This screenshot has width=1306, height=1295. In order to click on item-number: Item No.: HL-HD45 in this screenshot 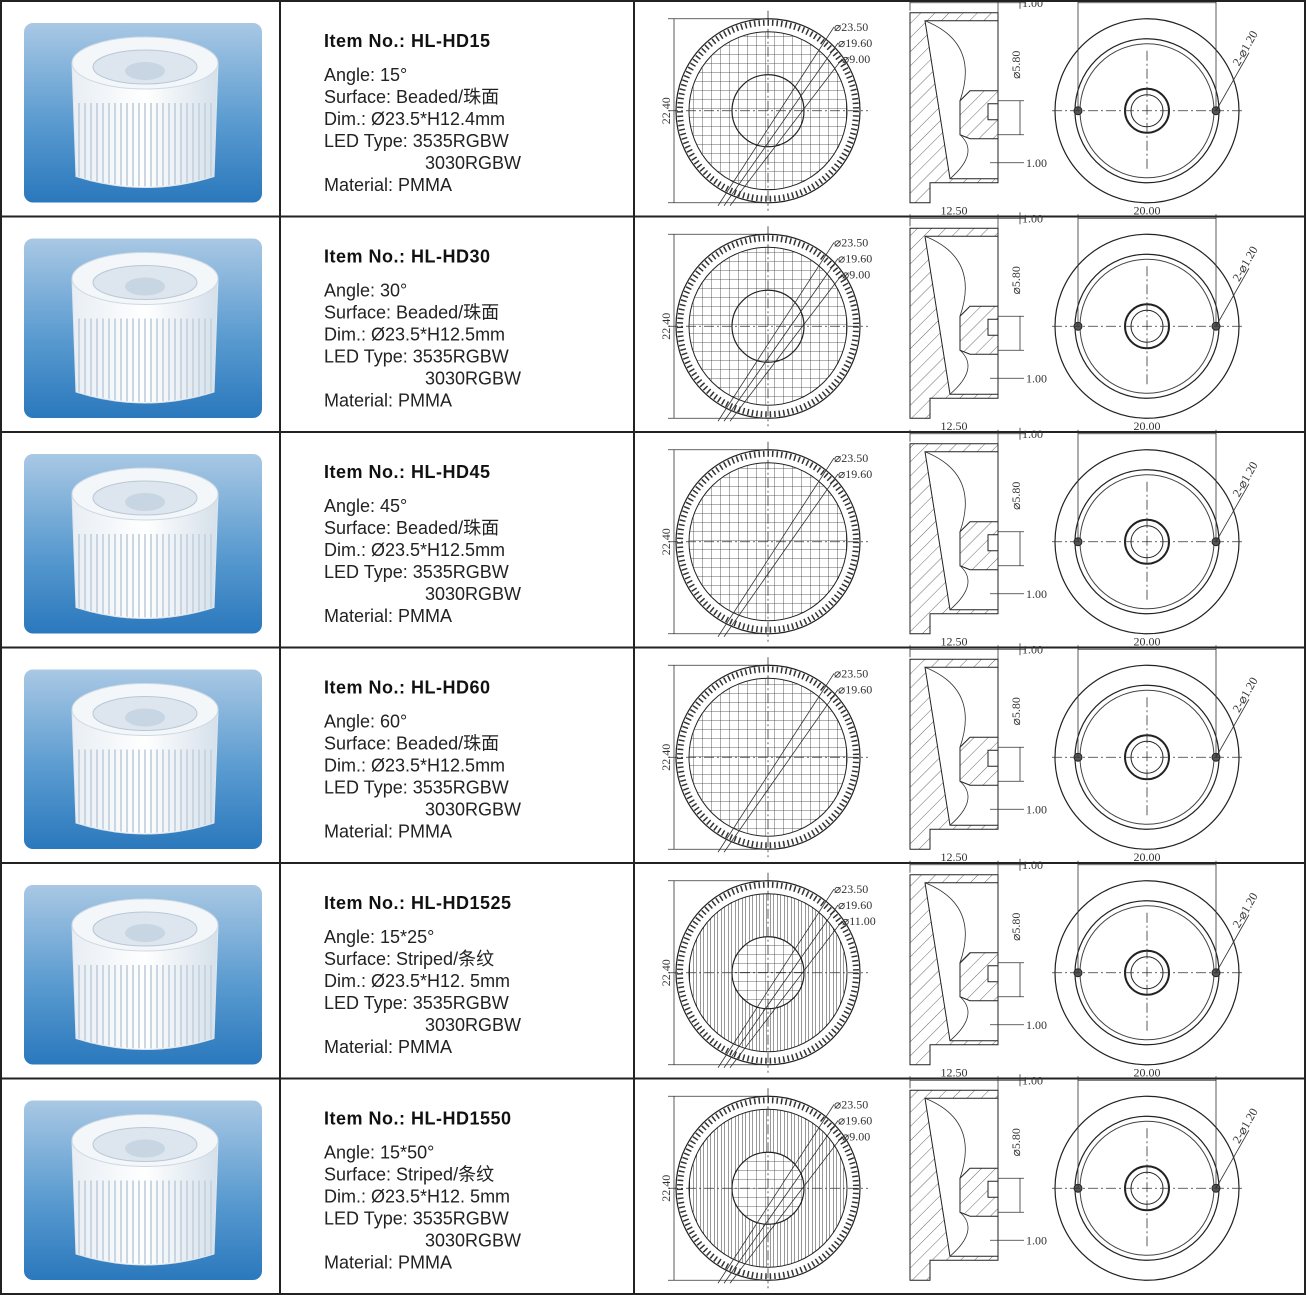, I will do `click(407, 472)`.